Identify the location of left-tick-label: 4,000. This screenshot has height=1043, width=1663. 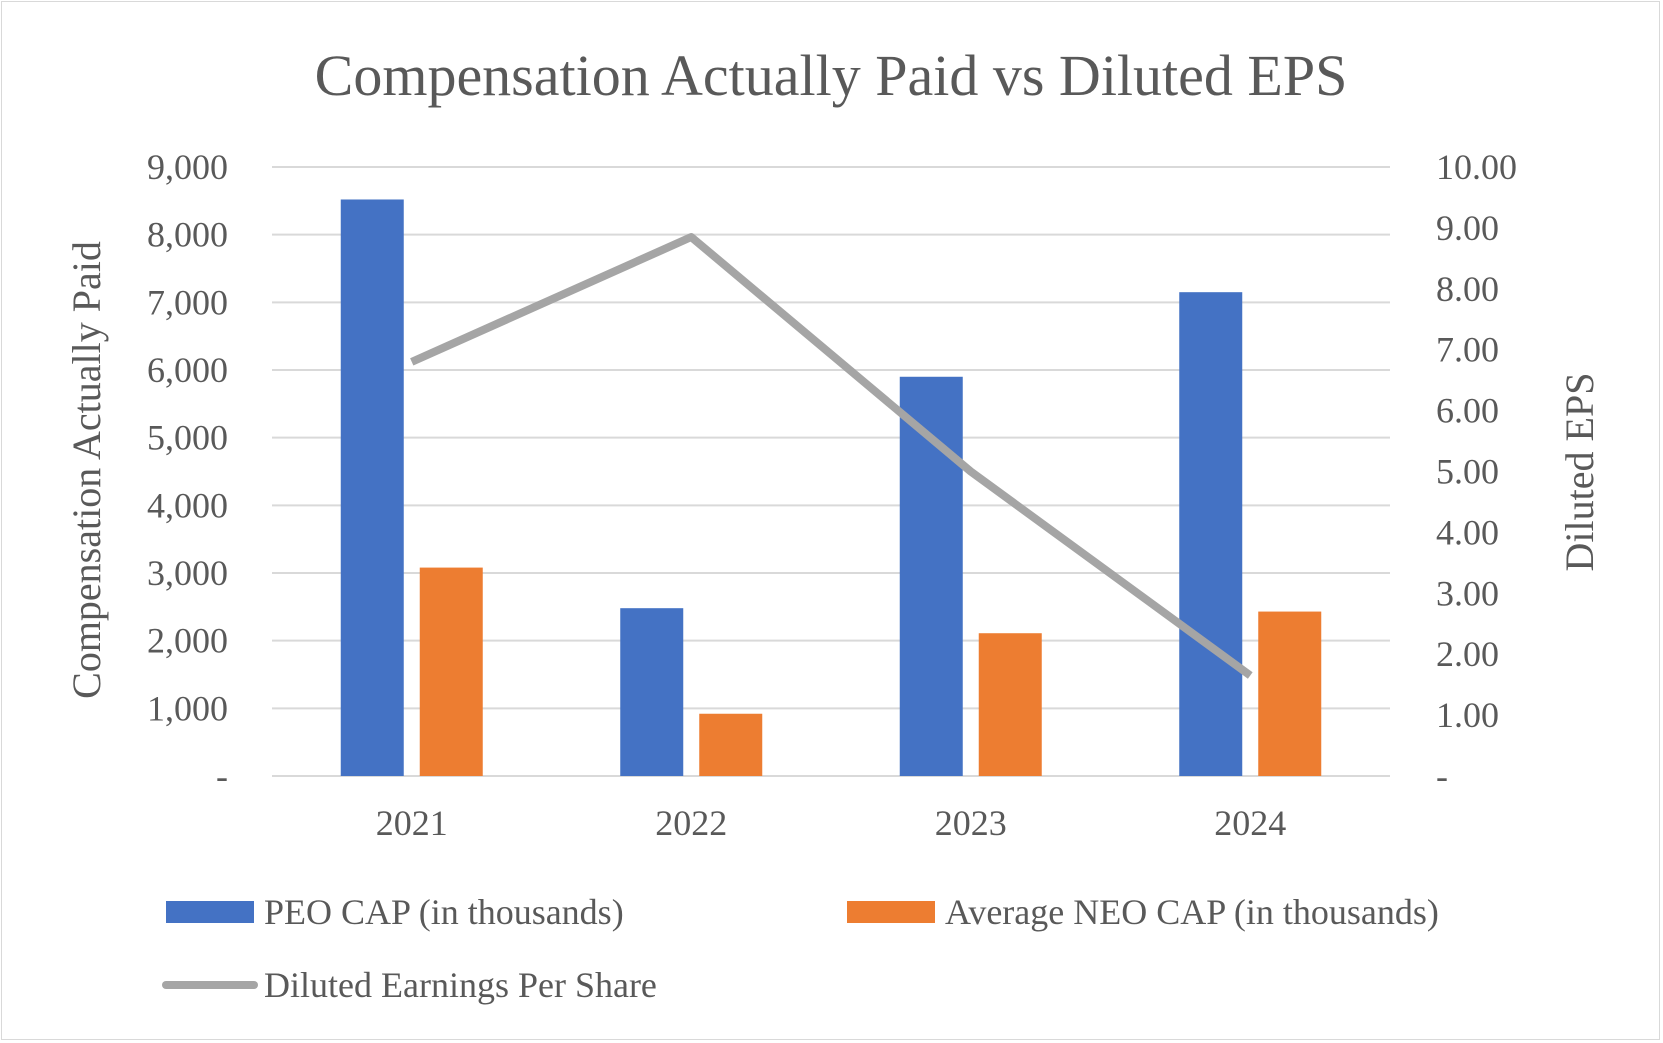
(187, 505).